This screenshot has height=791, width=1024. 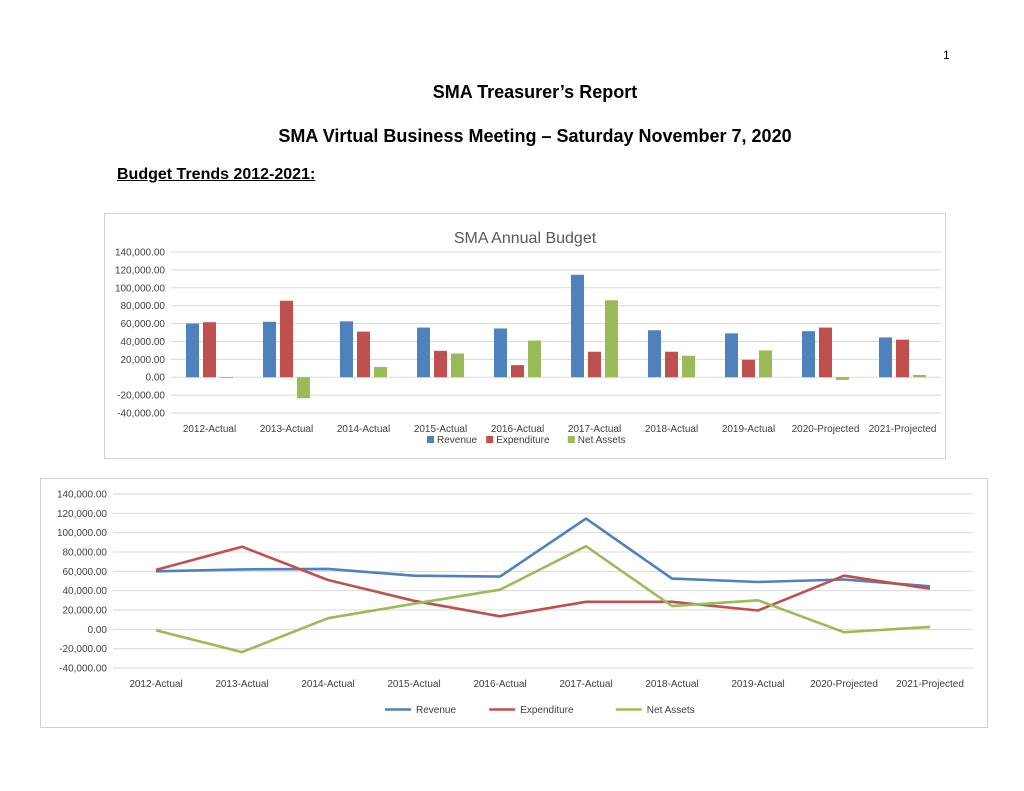 I want to click on section-heading: Budget Trends 2012-2021:, so click(x=216, y=174).